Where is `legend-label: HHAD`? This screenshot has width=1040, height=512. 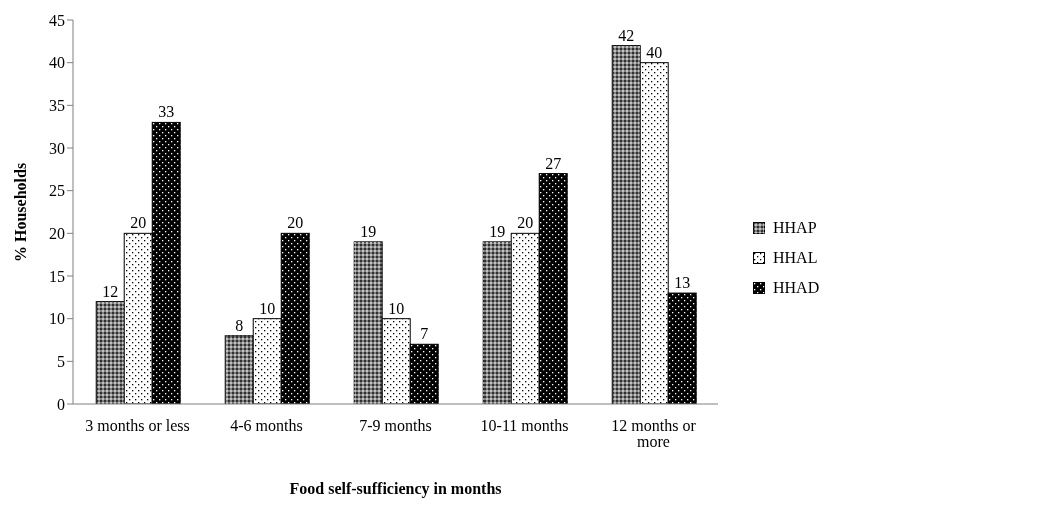 legend-label: HHAD is located at coordinates (796, 288).